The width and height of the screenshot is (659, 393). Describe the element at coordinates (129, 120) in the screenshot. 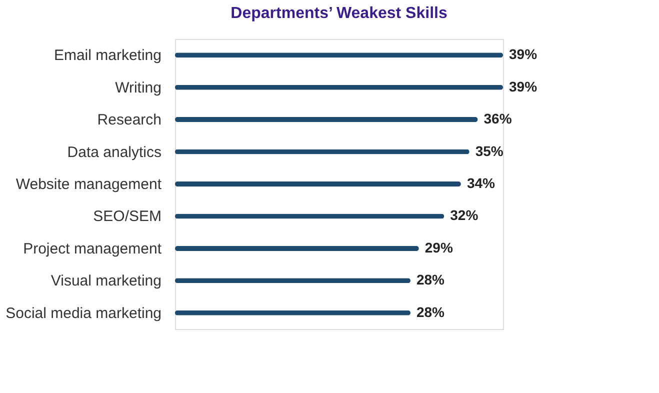

I see `y-tick-label: Research` at that location.